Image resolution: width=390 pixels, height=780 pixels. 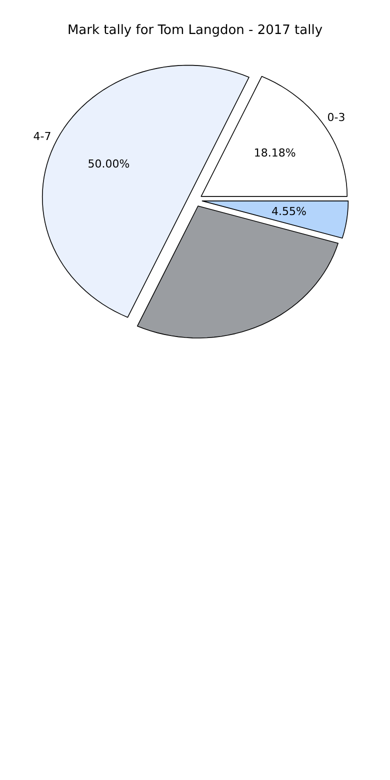 What do you see at coordinates (275, 153) in the screenshot?
I see `data-label: 18.18%` at bounding box center [275, 153].